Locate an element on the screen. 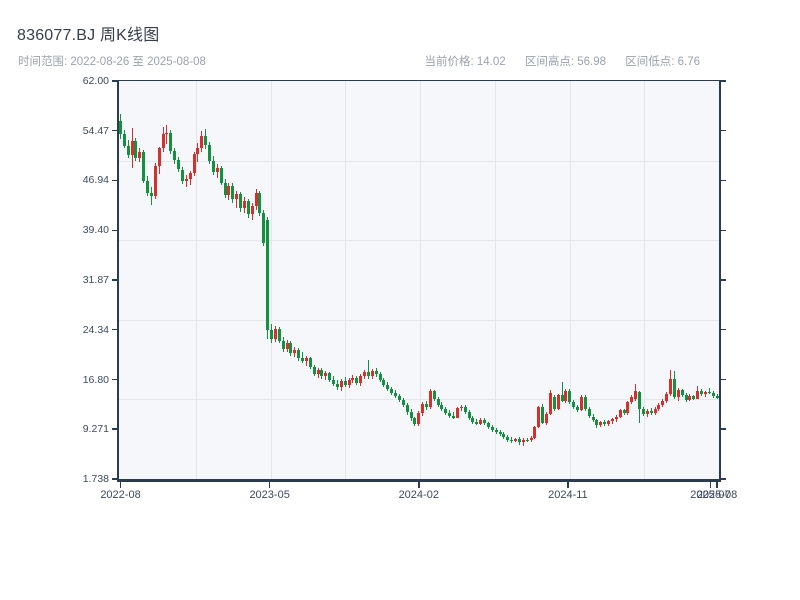 The width and height of the screenshot is (800, 600). page-title: 836077.BJ 周K线图 is located at coordinates (88, 35).